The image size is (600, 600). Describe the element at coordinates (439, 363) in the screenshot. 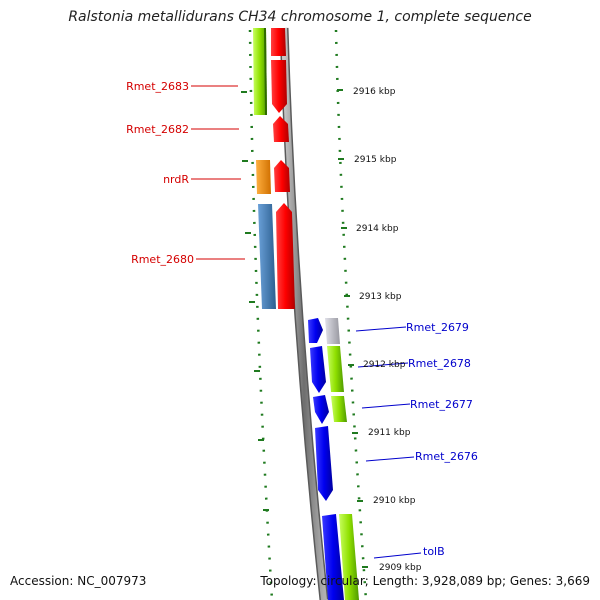

I see `gene-label-Rmet_2678: Rmet_2678` at that location.